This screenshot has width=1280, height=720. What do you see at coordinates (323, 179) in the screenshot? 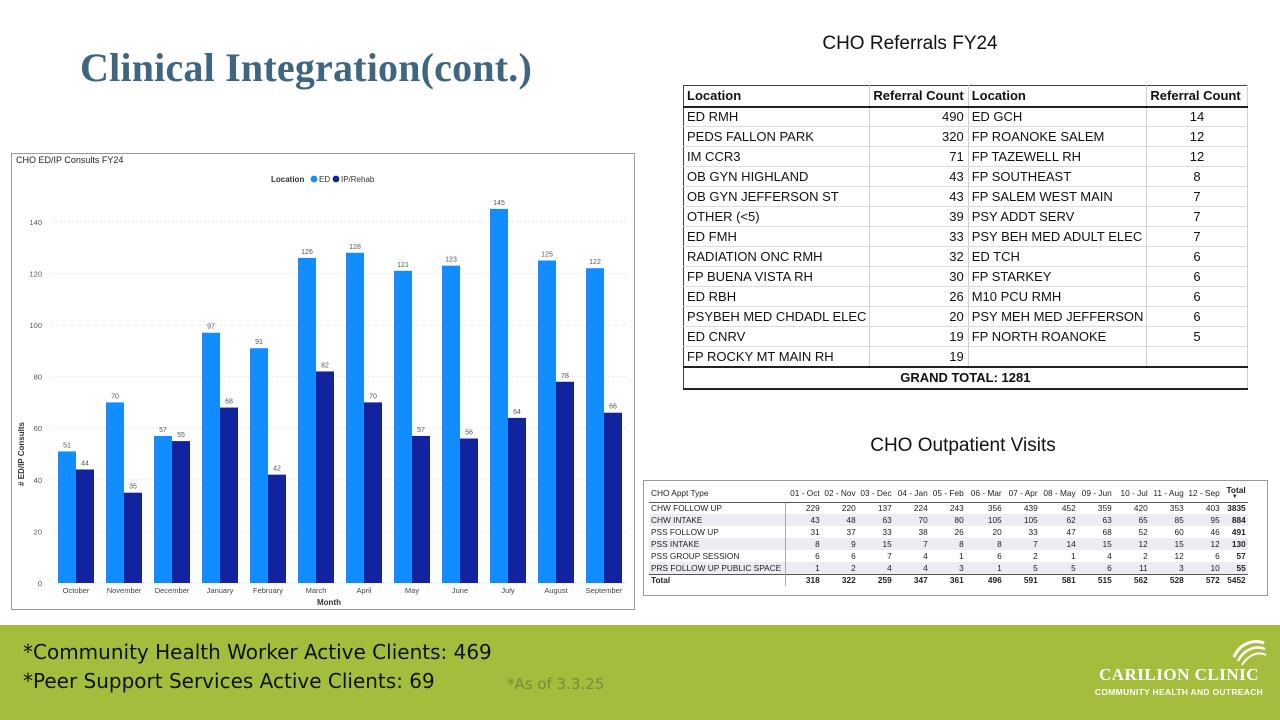
I see `chart-legend: Location ED IP/Rehab` at bounding box center [323, 179].